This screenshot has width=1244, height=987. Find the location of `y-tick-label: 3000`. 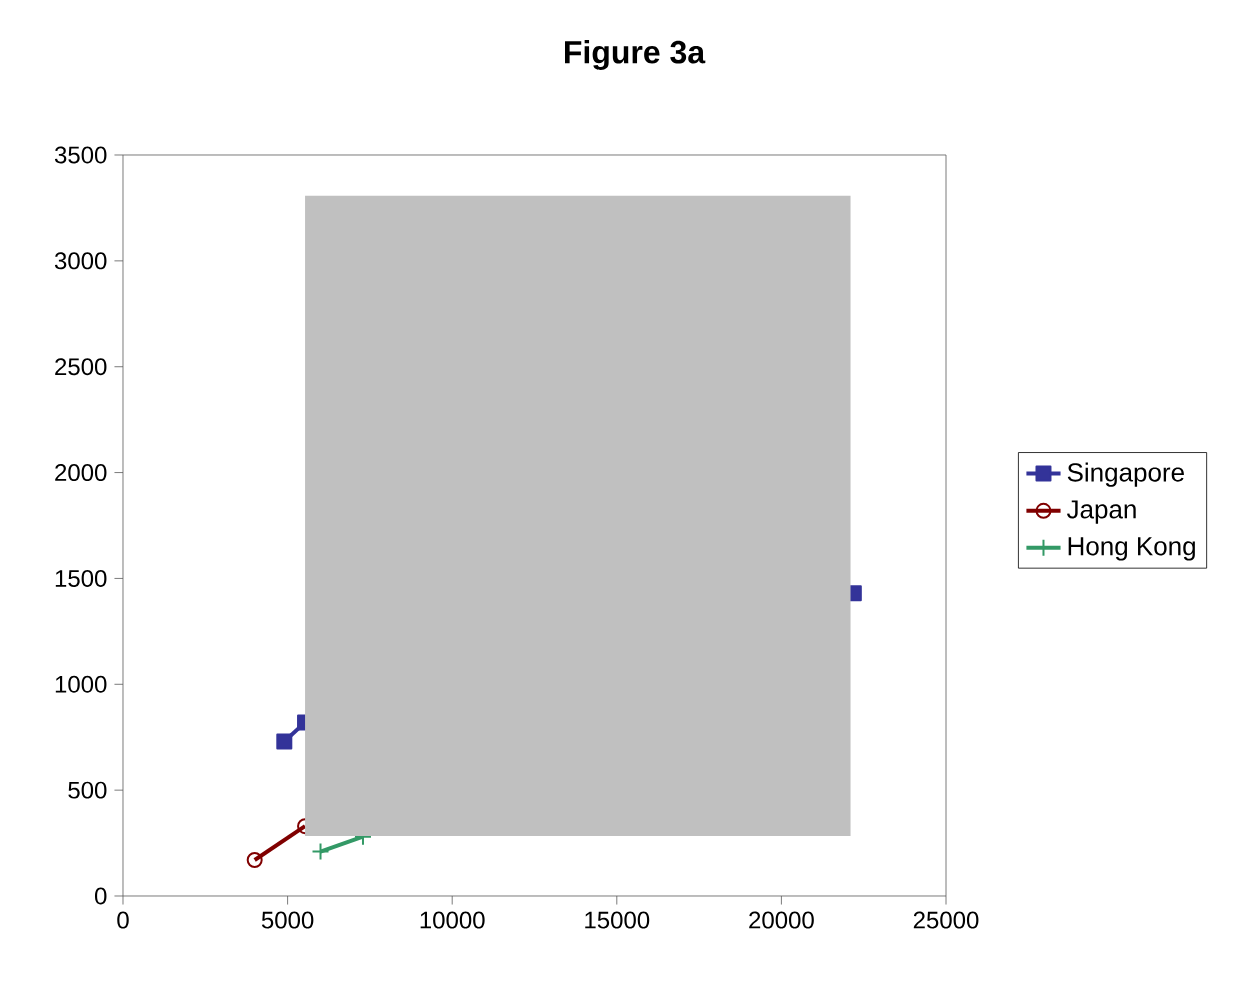

y-tick-label: 3000 is located at coordinates (80, 261).